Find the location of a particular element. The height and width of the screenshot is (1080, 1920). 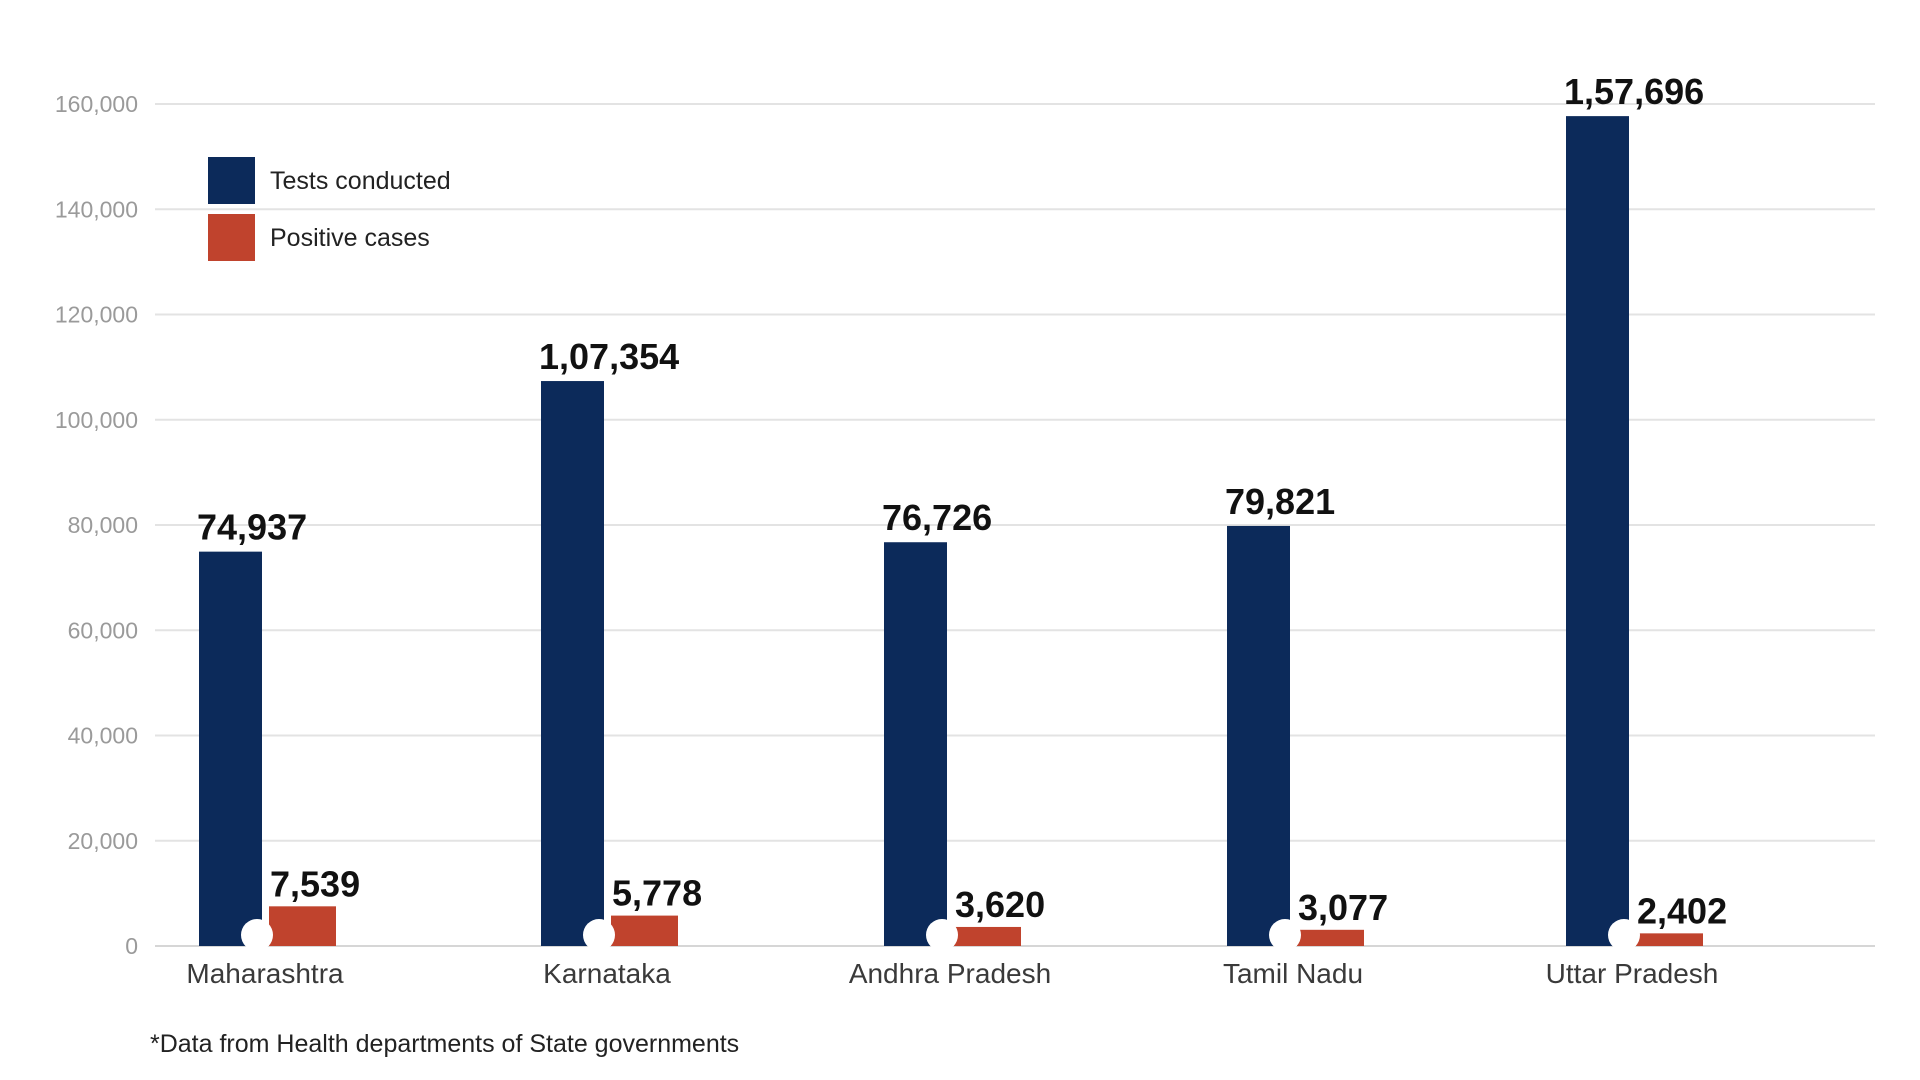

y-tick-label: 100,000 is located at coordinates (96, 420).